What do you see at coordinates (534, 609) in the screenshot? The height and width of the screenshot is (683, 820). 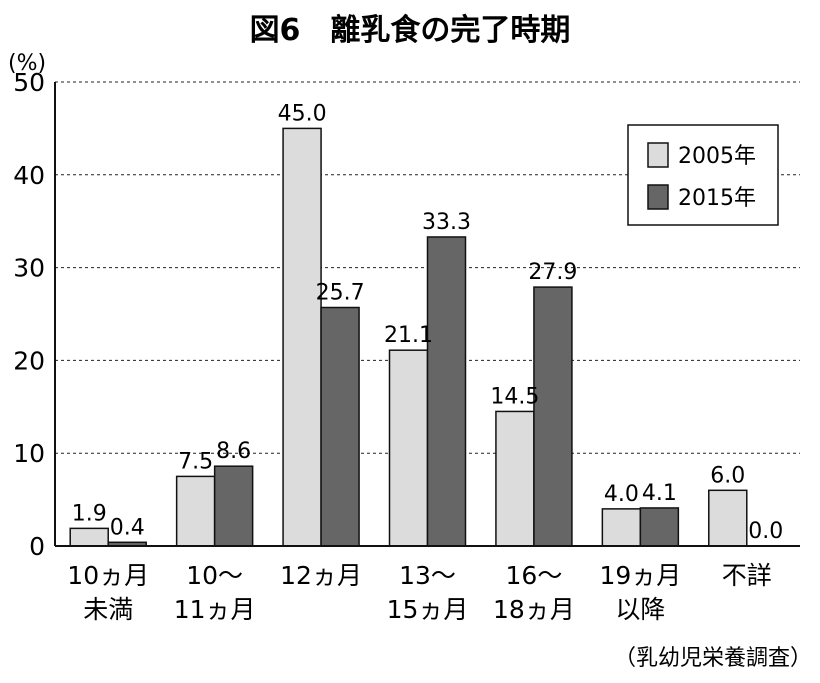 I see `x-tick-label: 18ヵ月` at bounding box center [534, 609].